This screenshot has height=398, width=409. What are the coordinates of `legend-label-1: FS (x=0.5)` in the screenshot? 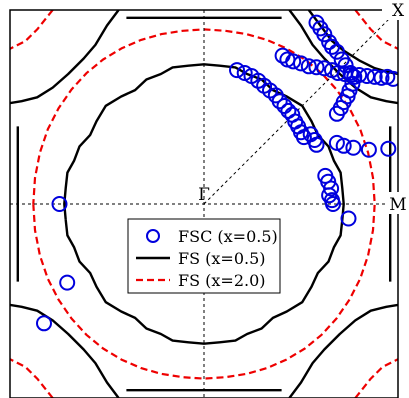 It's located at (222, 258).